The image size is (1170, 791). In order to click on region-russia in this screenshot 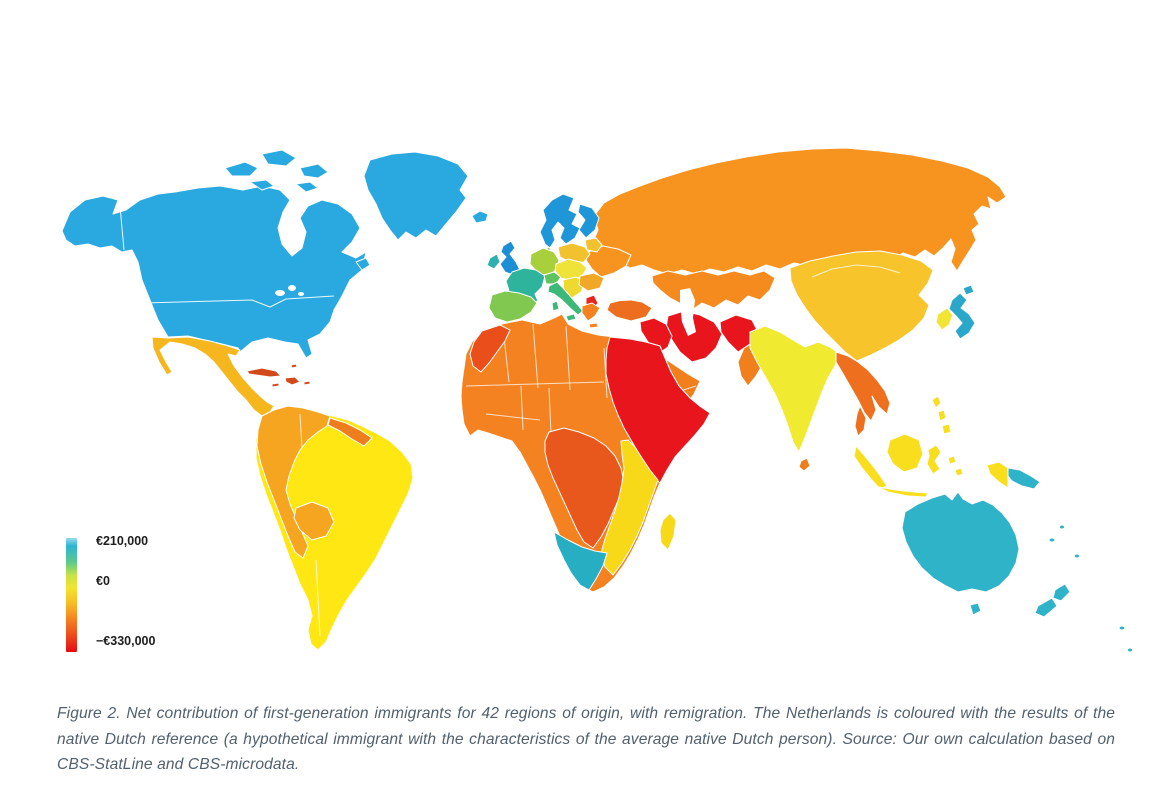, I will do `click(799, 211)`.